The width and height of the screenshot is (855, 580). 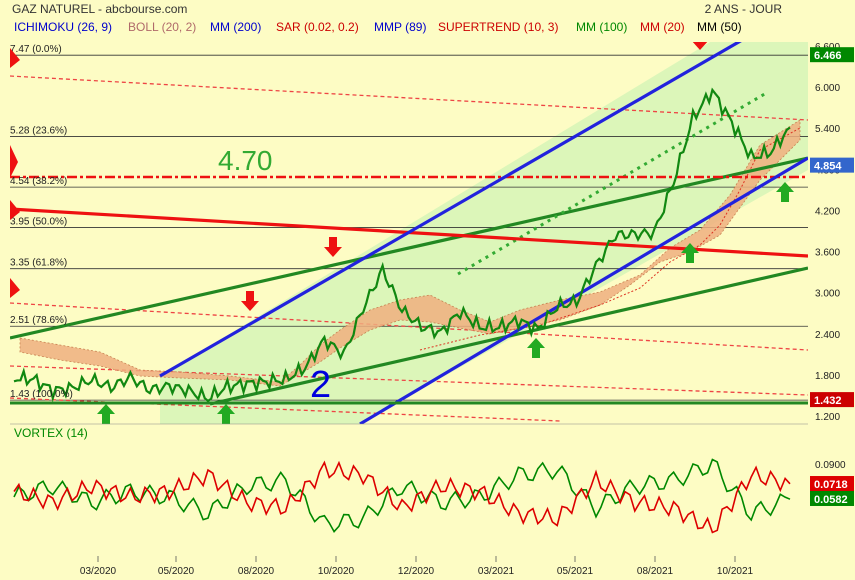 I want to click on legend-entry: BOLL (20, 2), so click(x=162, y=27).